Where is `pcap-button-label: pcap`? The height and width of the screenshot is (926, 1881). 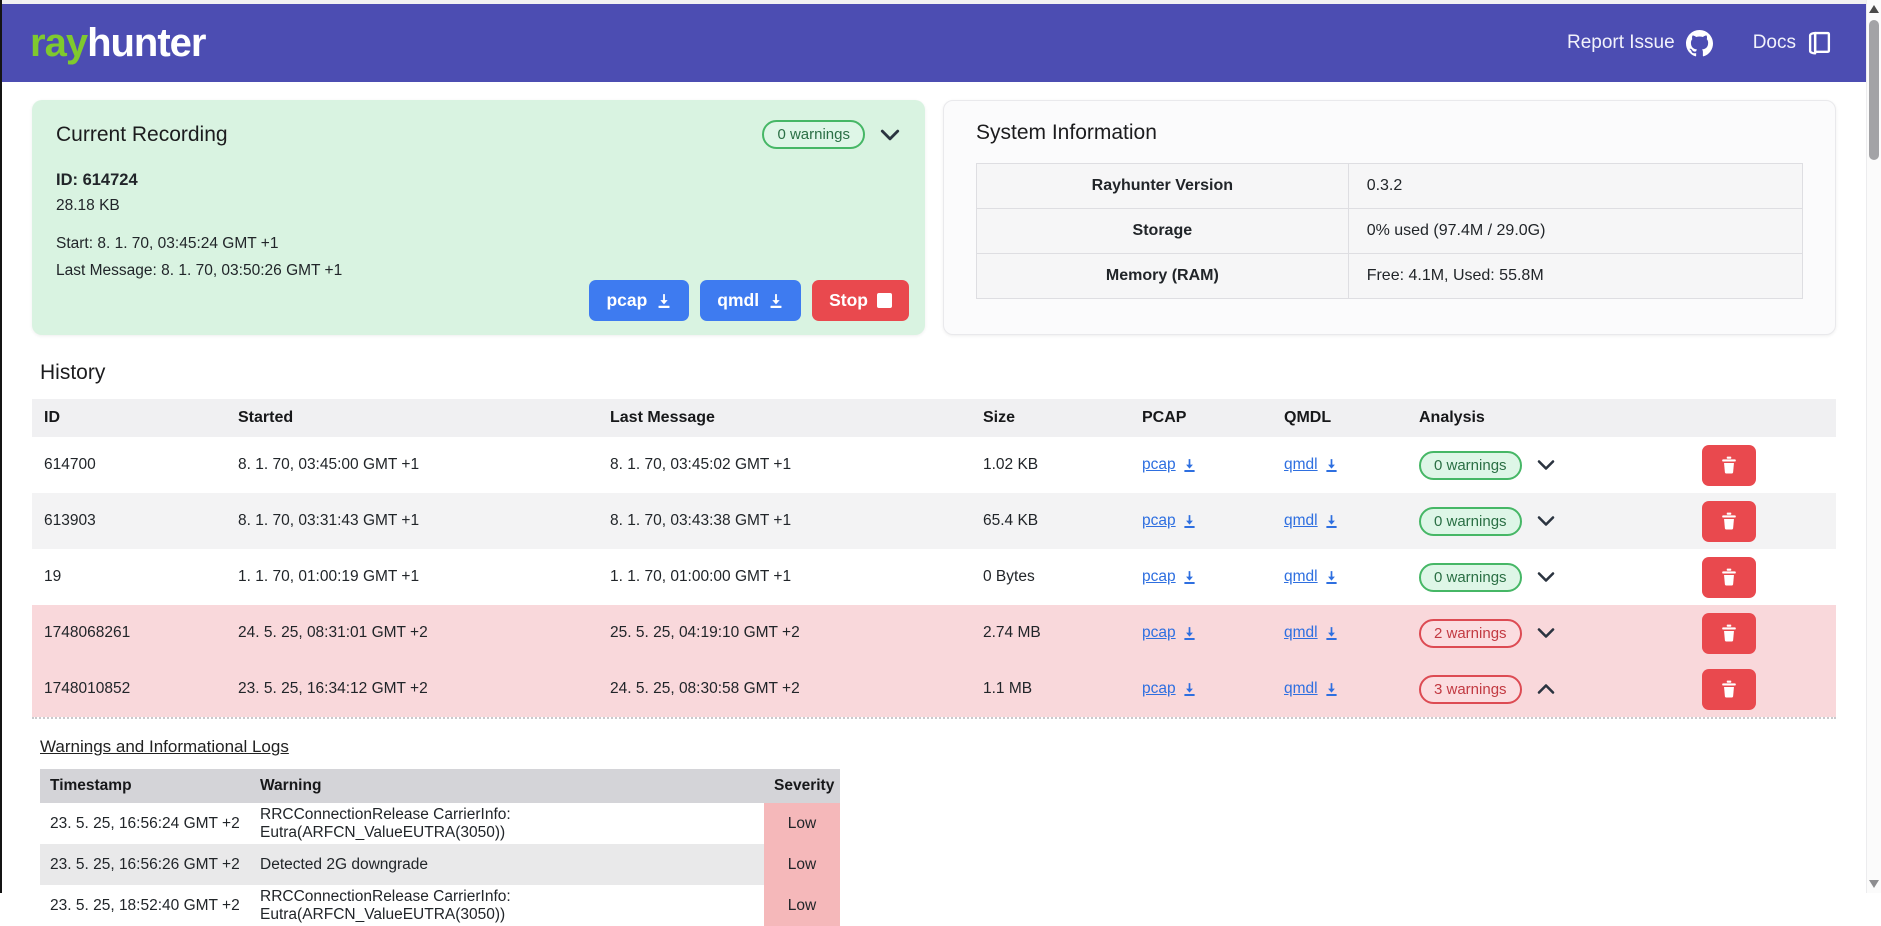 pcap-button-label: pcap is located at coordinates (627, 300).